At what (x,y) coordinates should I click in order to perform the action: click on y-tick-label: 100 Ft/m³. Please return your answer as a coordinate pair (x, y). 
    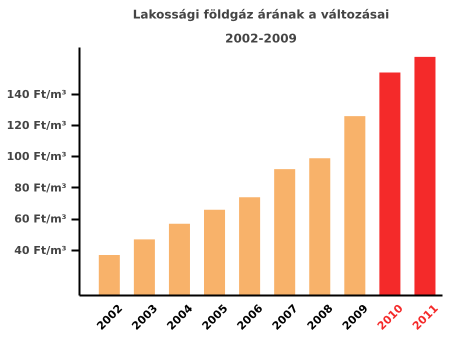
    Looking at the image, I should click on (36, 157).